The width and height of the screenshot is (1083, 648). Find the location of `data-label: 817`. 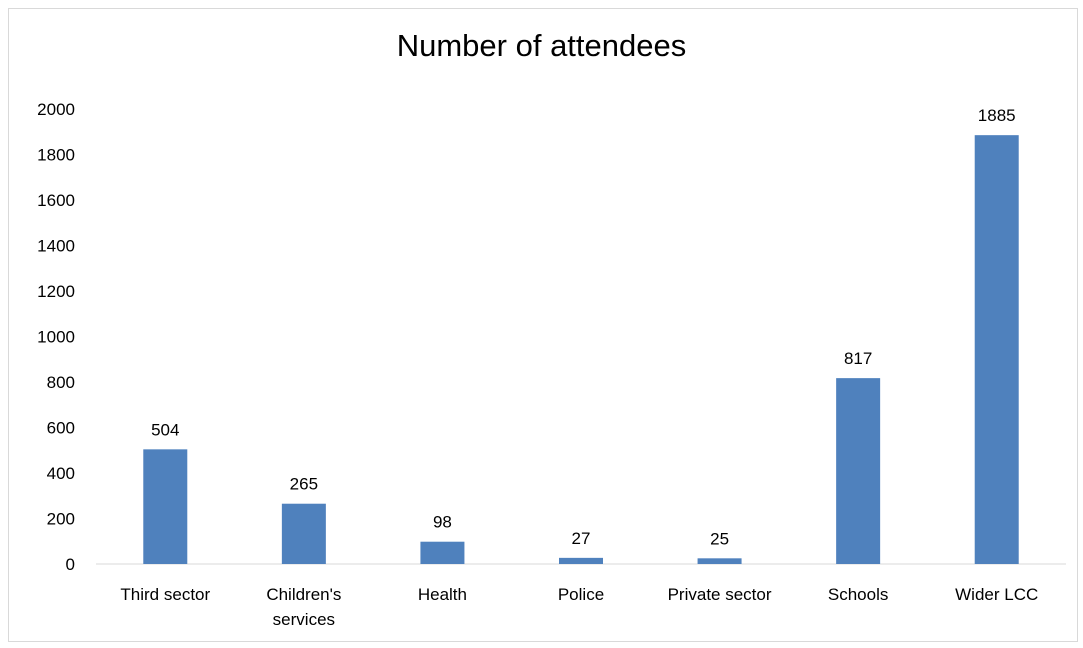

data-label: 817 is located at coordinates (858, 358).